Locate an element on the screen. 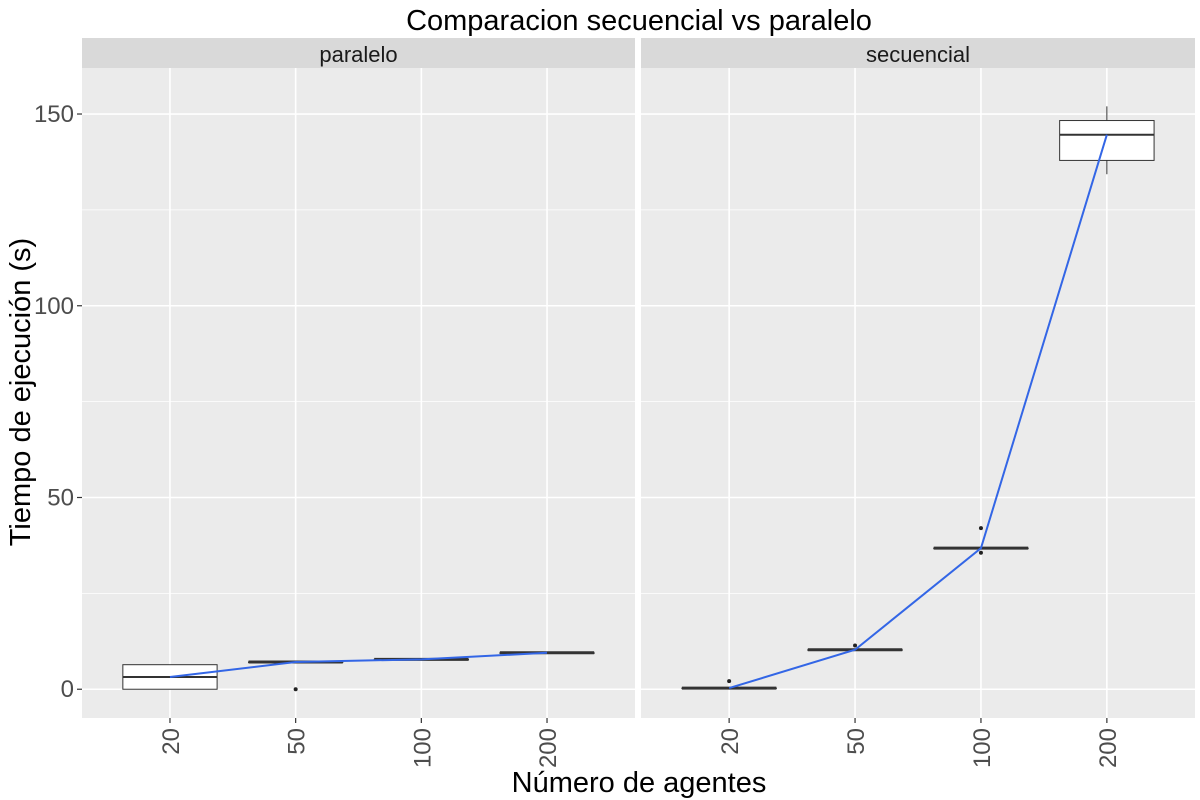 Image resolution: width=1200 pixels, height=800 pixels. chart-title: Comparacion secuencial vs paralelo is located at coordinates (639, 21).